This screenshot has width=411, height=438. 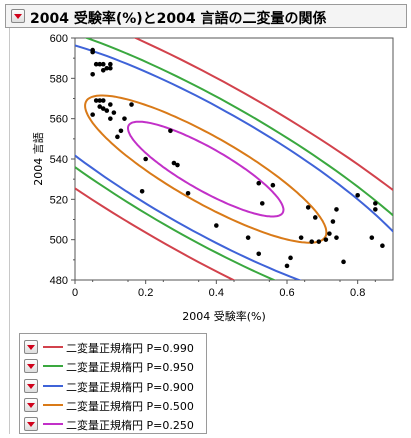 I want to click on density-ellipse-p0.25, so click(x=206, y=169).